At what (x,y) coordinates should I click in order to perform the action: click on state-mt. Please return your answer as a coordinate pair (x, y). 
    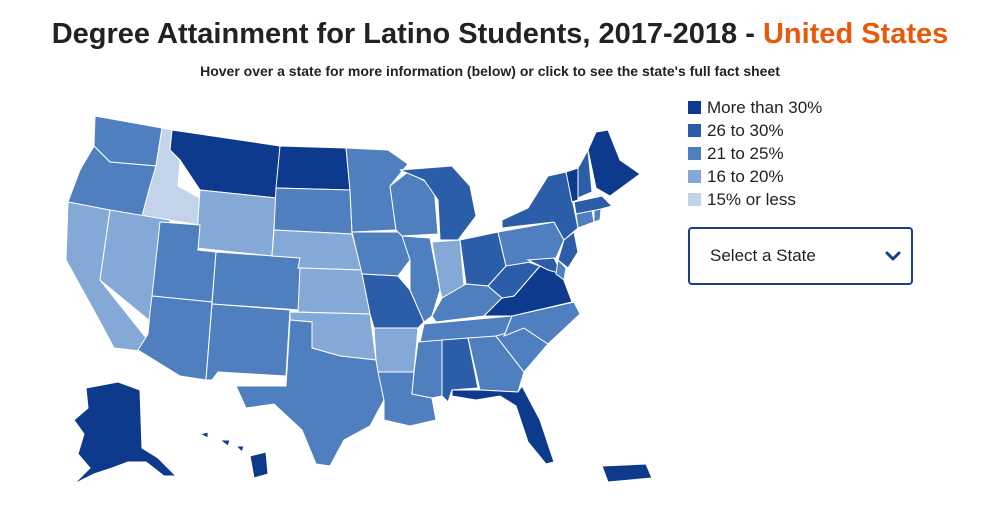
    Looking at the image, I should click on (225, 164).